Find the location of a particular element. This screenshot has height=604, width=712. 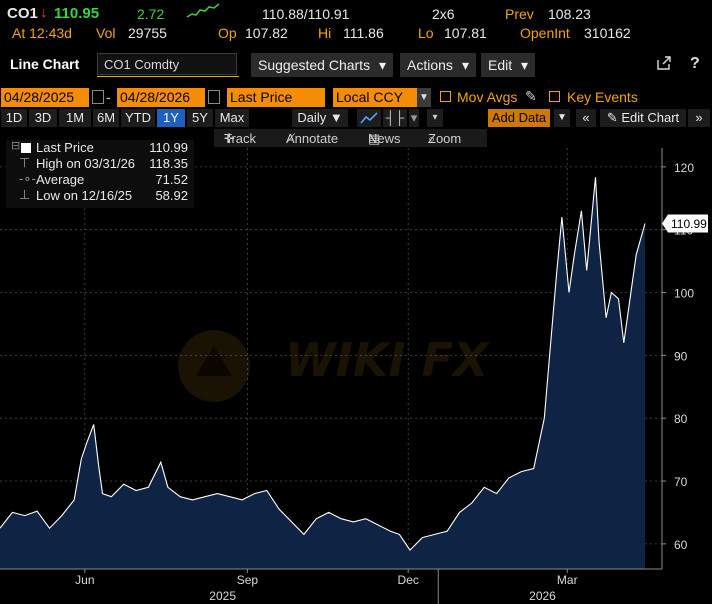

x-tick-label: Jun is located at coordinates (84, 580).